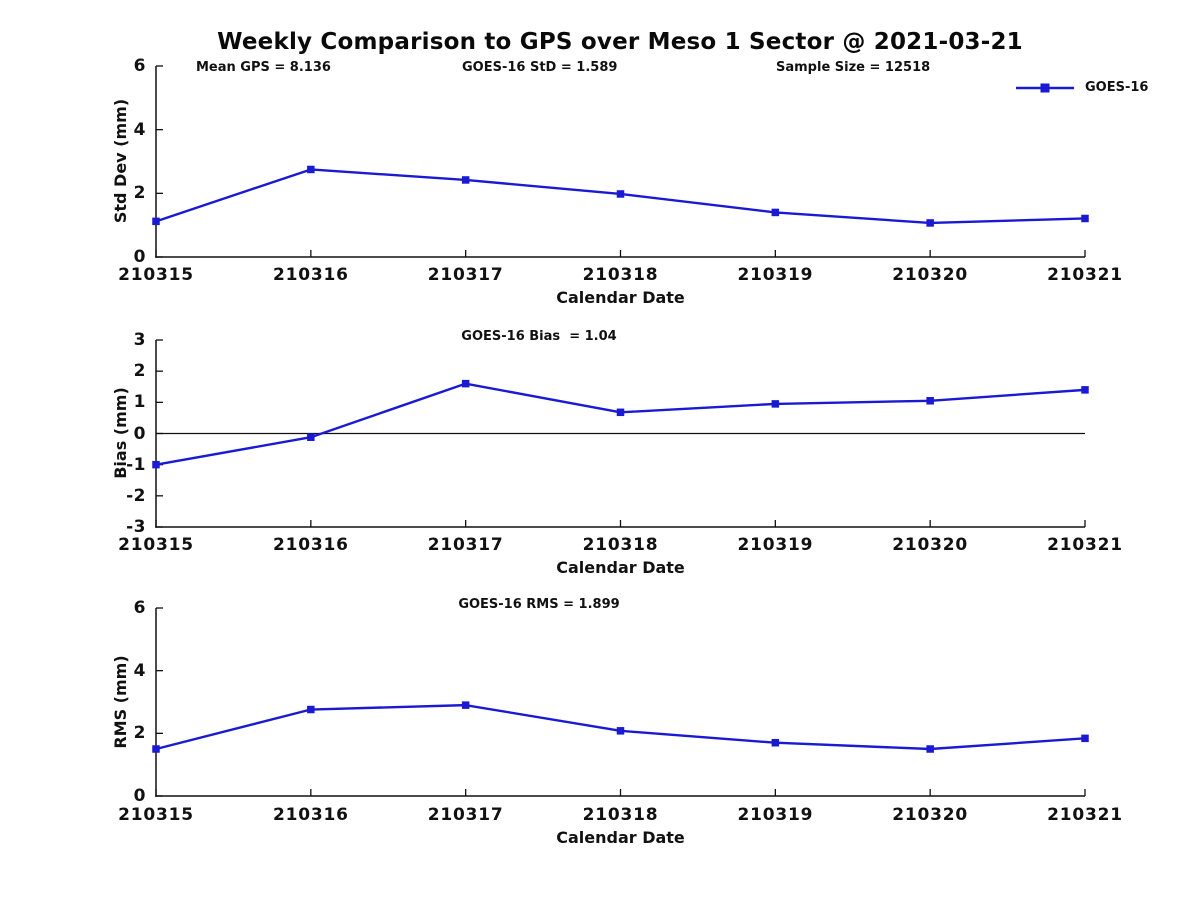  Describe the element at coordinates (136, 464) in the screenshot. I see `y-tick-label: -1` at that location.